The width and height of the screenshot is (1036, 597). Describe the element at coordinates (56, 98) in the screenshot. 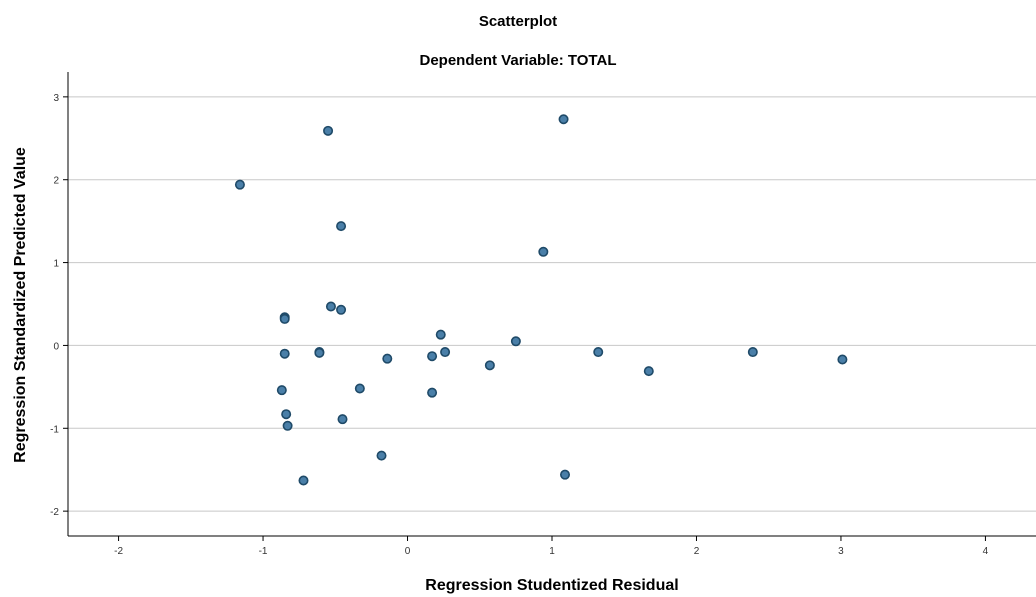

I see `y-tick-label: 3` at that location.